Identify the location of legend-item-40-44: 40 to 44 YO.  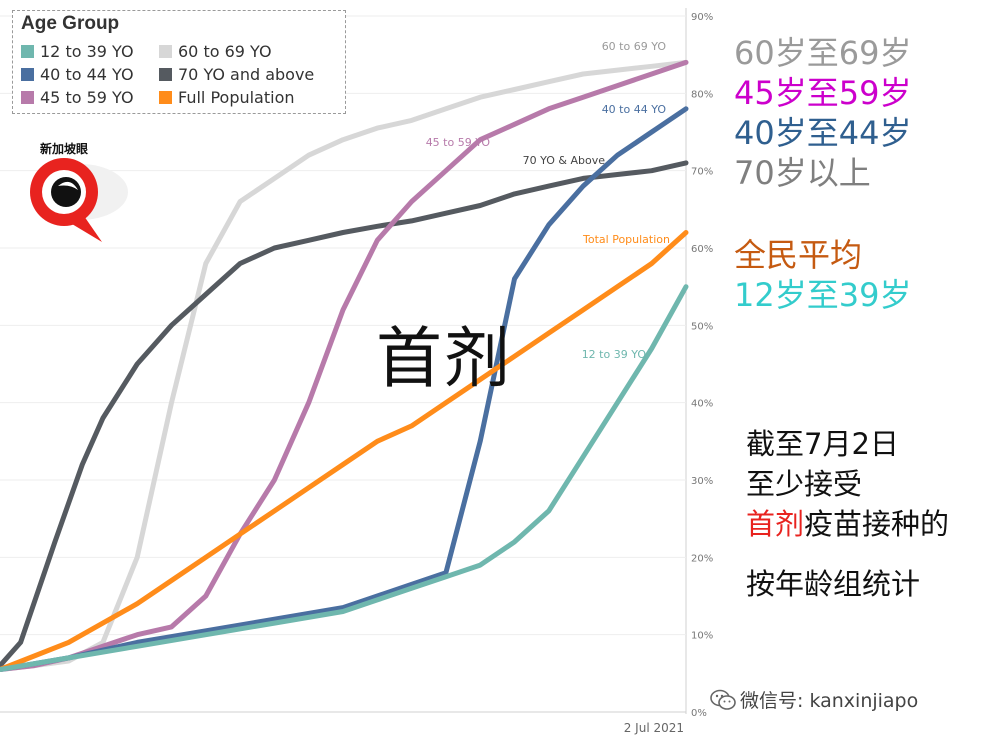
(77, 74).